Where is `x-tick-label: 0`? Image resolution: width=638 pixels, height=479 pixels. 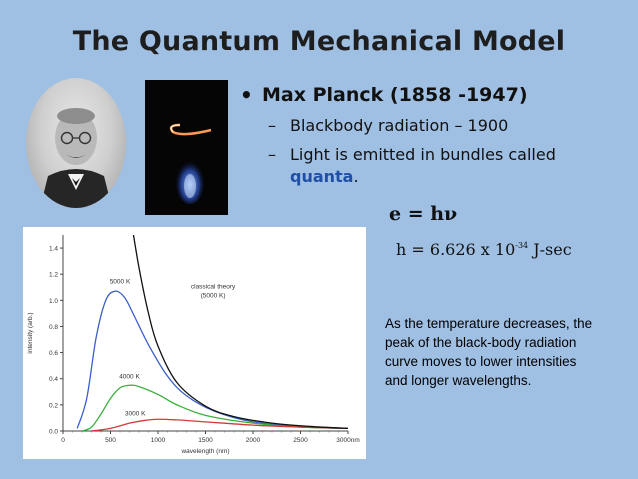
x-tick-label: 0 is located at coordinates (63, 440).